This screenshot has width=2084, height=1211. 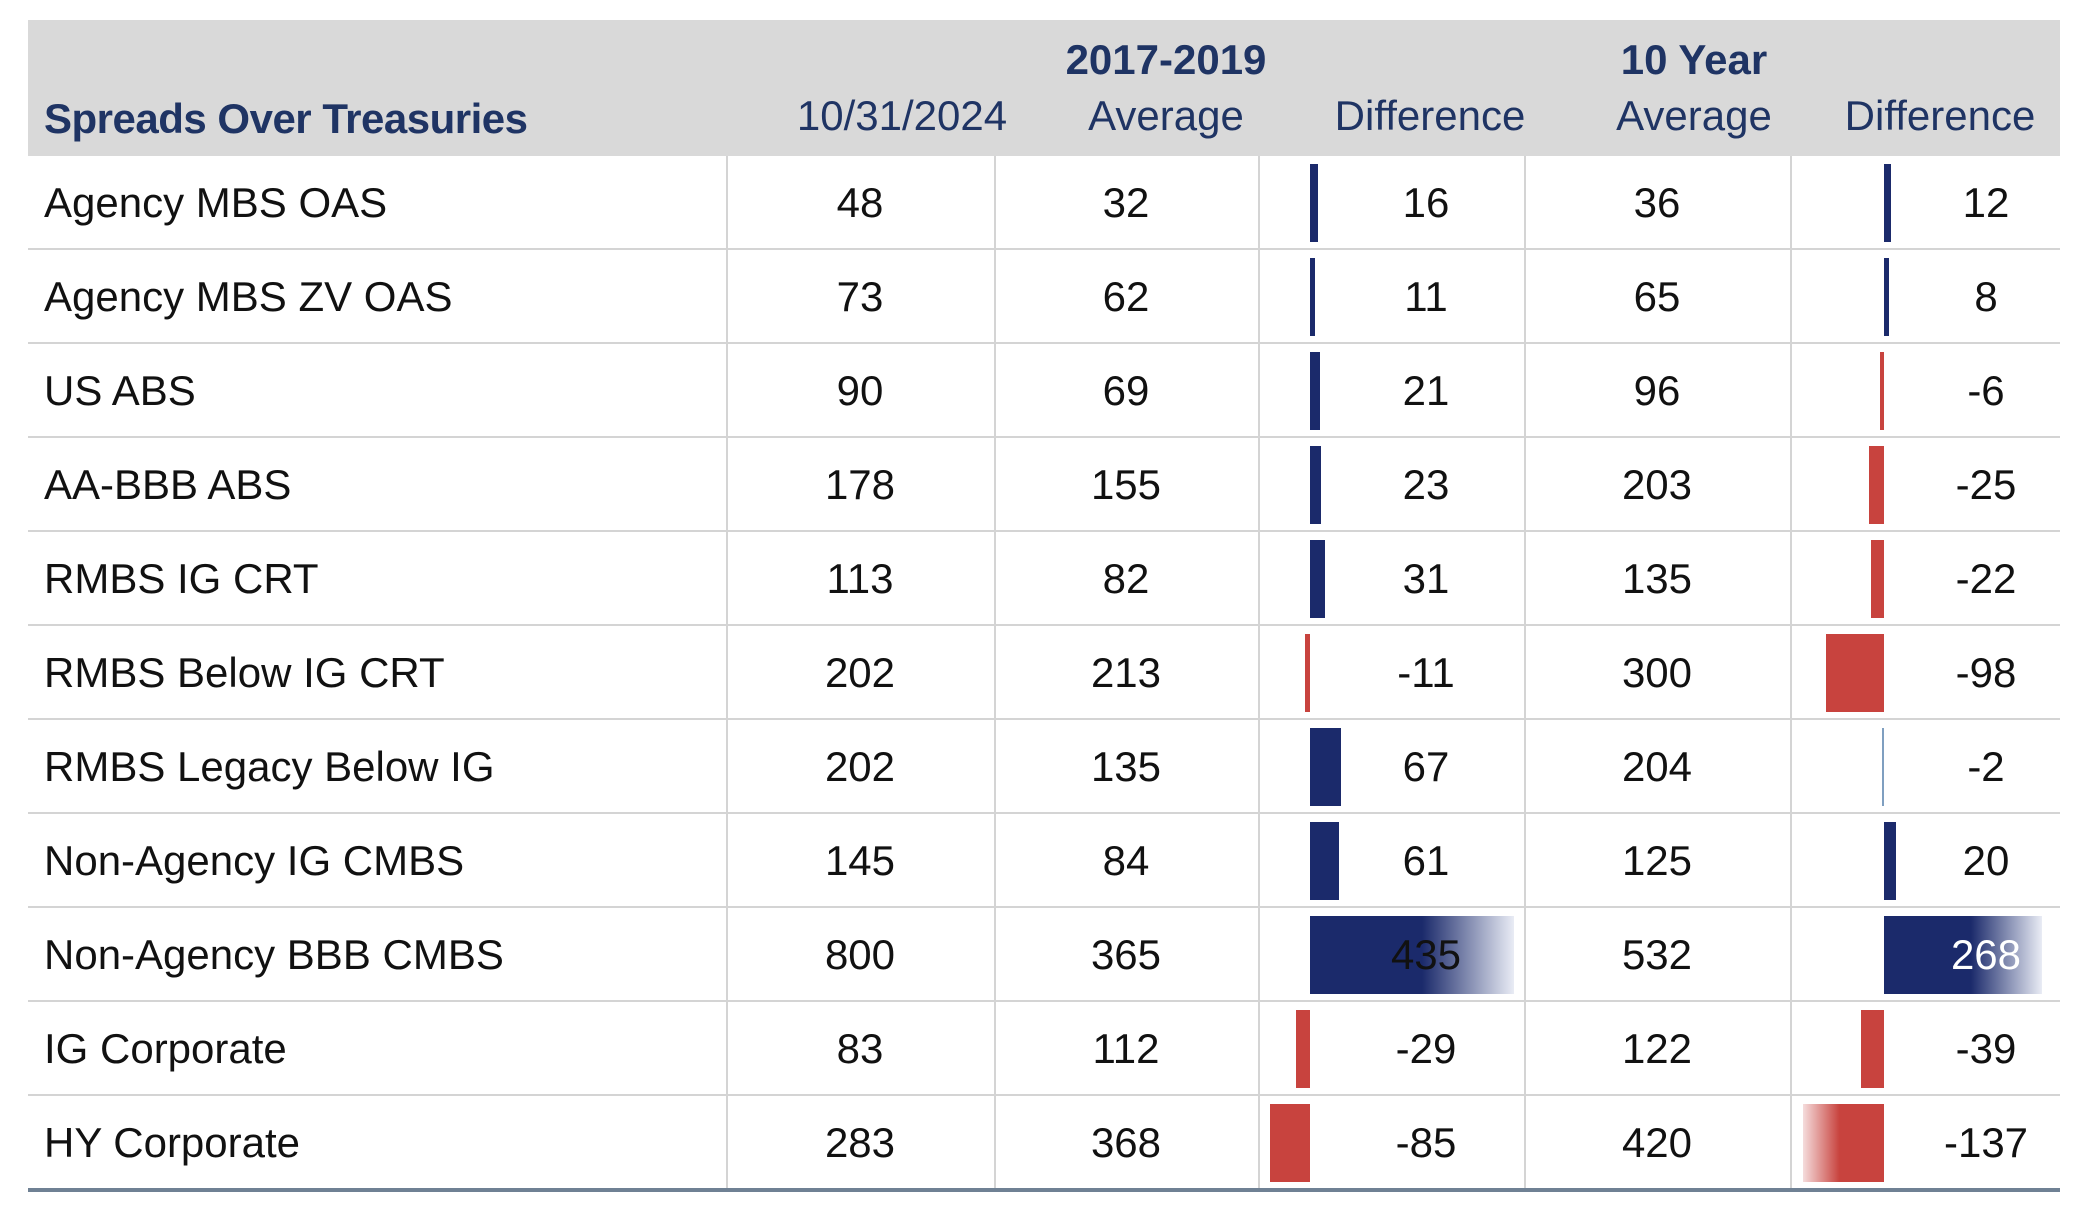 I want to click on diff-value: -11, so click(x=1426, y=672).